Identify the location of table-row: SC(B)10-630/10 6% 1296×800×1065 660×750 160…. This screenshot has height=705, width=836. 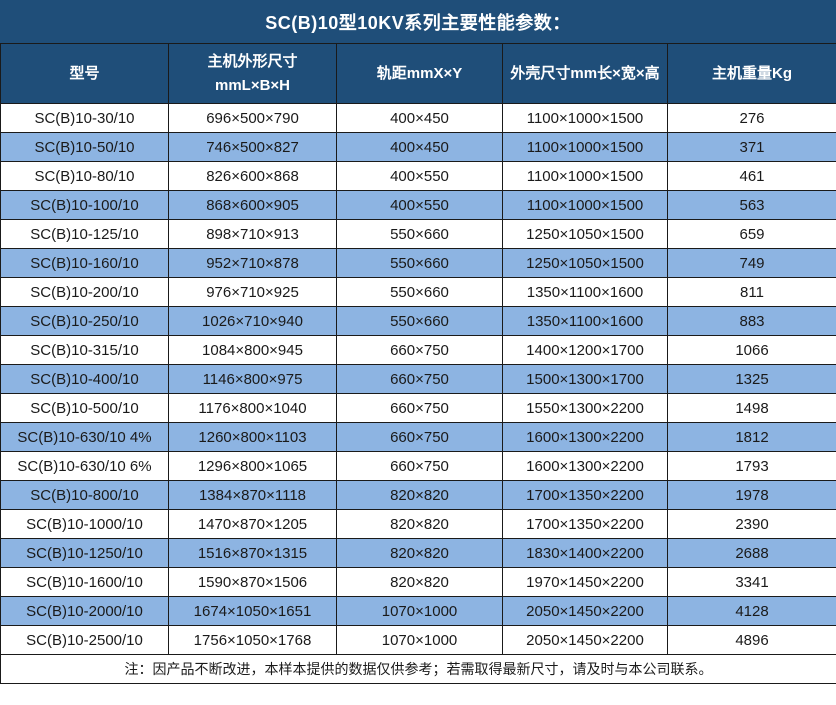
(418, 466).